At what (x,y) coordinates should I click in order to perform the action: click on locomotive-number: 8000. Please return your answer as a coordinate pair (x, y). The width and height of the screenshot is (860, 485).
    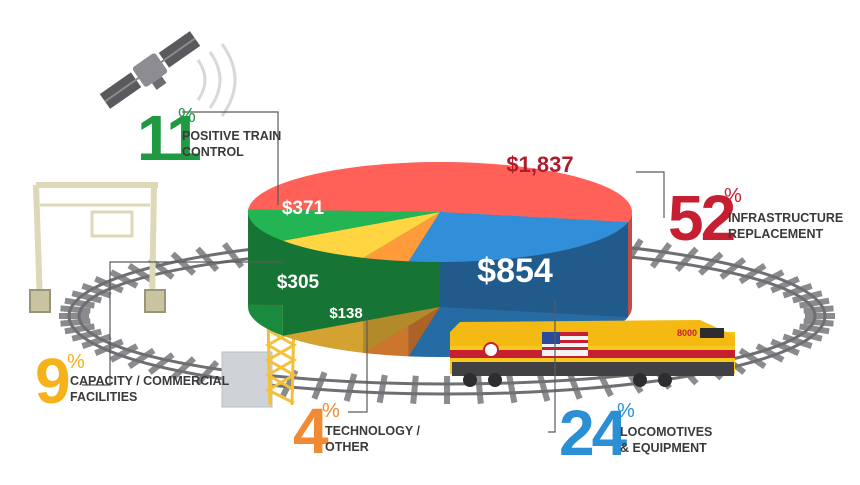
    Looking at the image, I should click on (687, 333).